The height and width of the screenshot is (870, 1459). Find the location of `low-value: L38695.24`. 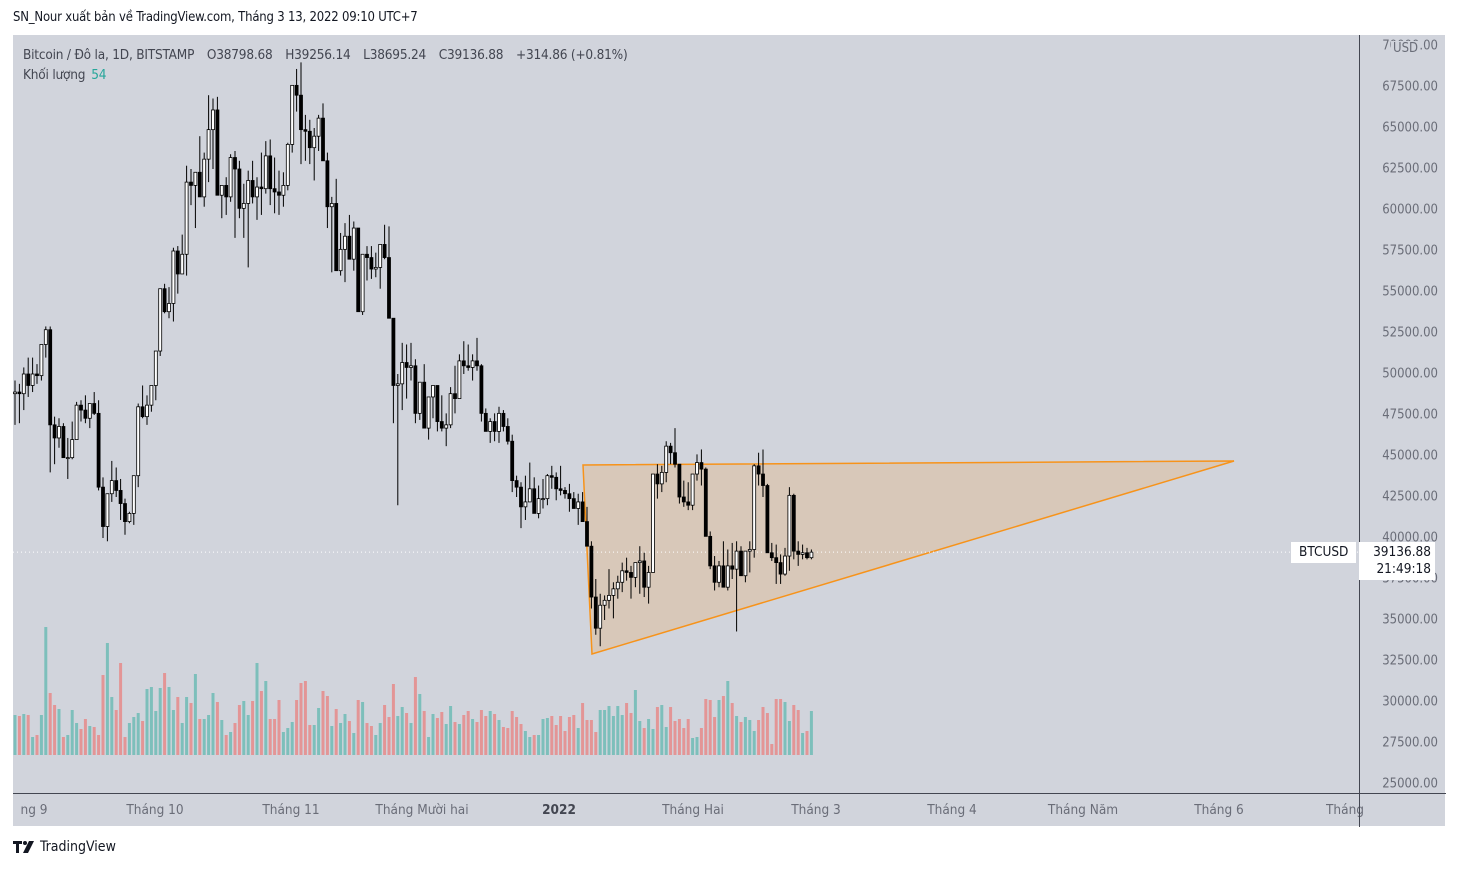

low-value: L38695.24 is located at coordinates (395, 55).